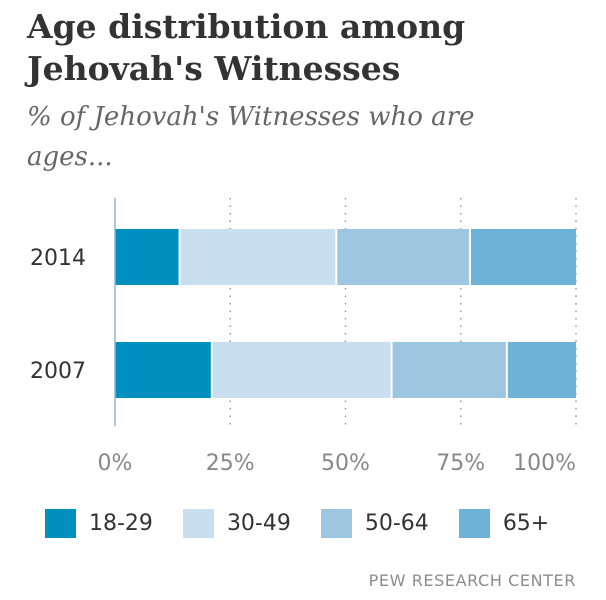 The image size is (606, 600). What do you see at coordinates (472, 580) in the screenshot?
I see `source-credit: PEW RESEARCH CENTER` at bounding box center [472, 580].